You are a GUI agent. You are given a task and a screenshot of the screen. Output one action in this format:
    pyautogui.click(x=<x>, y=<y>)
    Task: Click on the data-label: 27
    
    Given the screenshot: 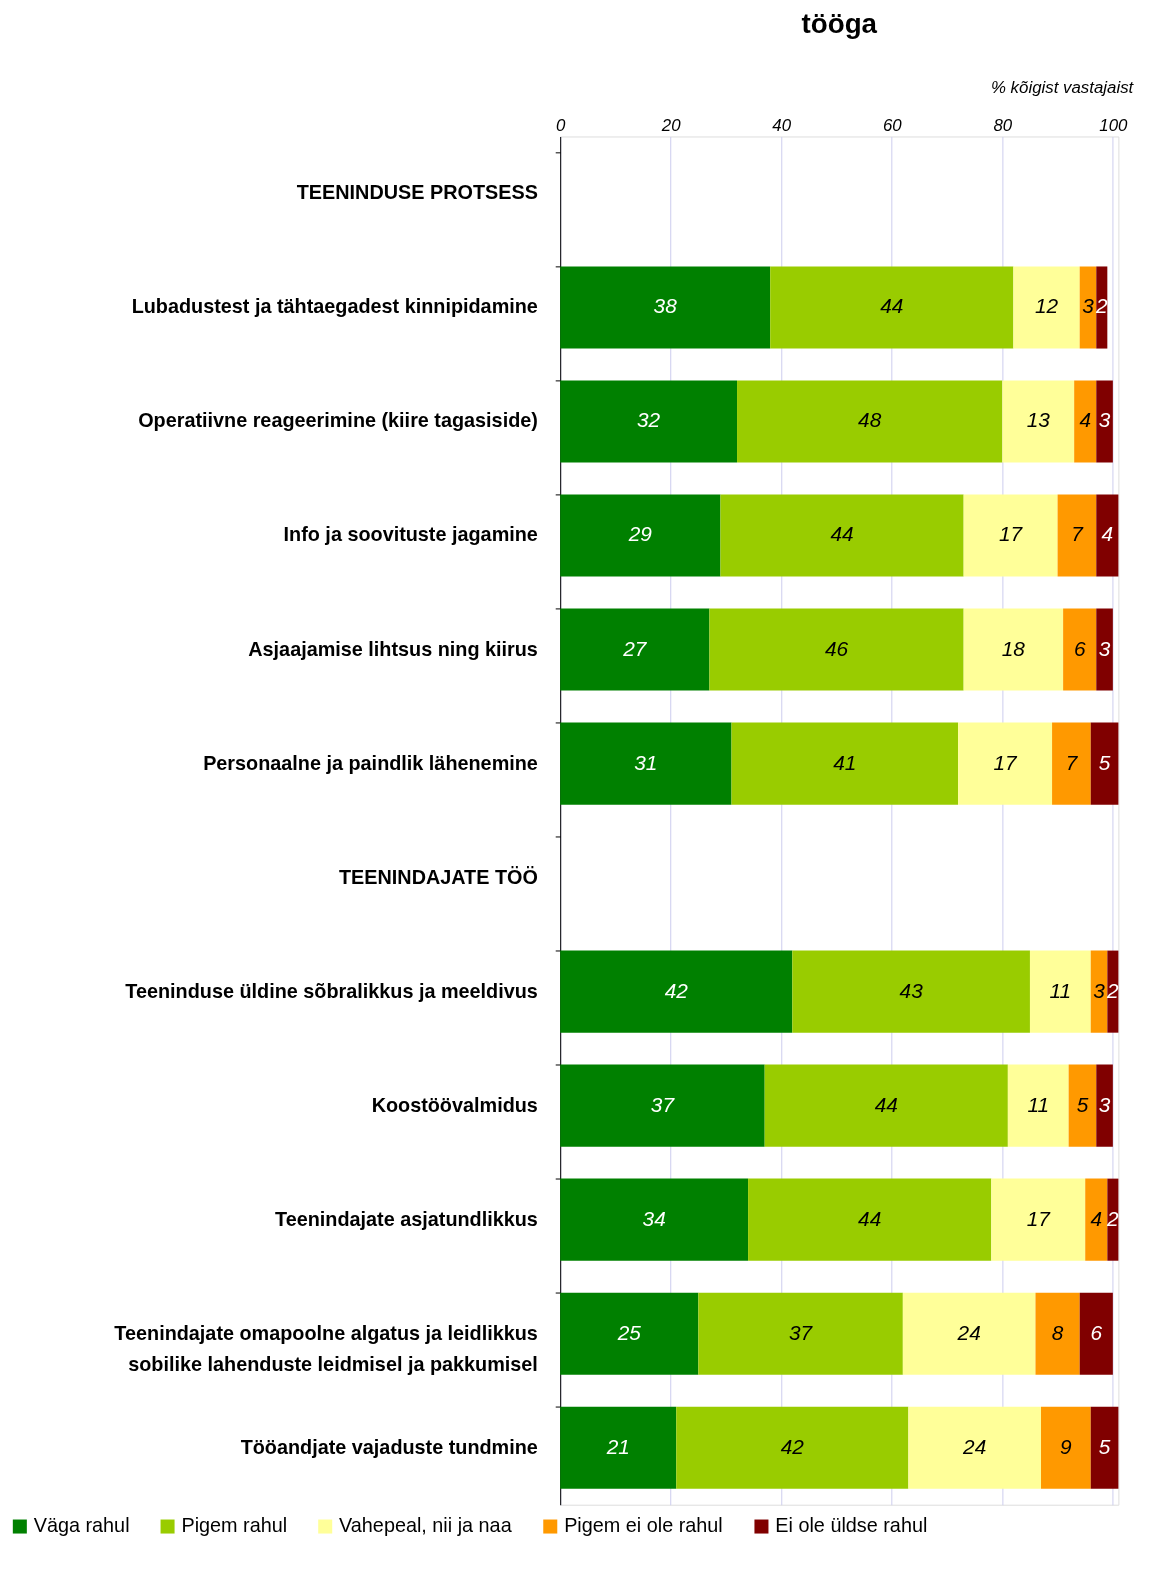 What is the action you would take?
    pyautogui.click(x=635, y=648)
    